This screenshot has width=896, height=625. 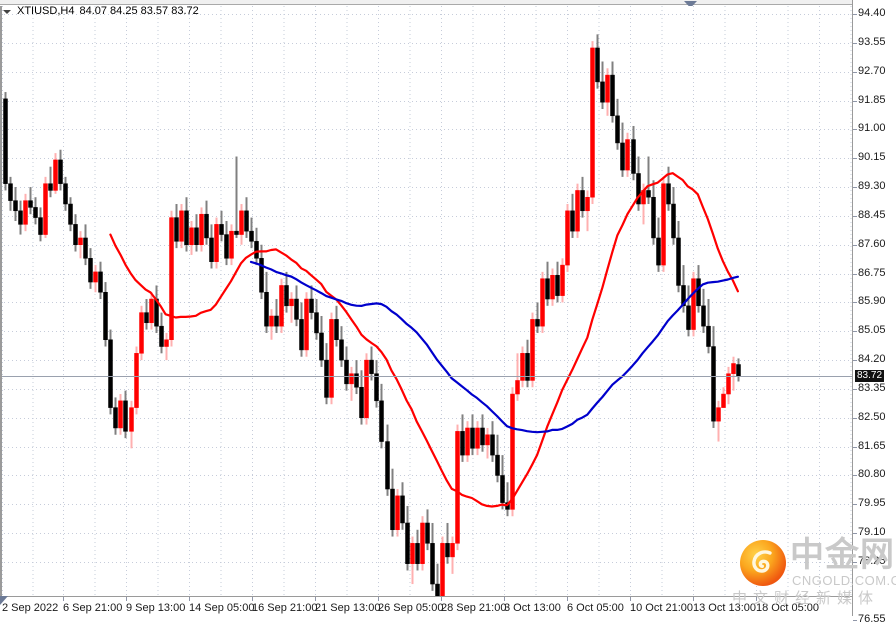 What do you see at coordinates (870, 376) in the screenshot?
I see `current-price-label: 83.72` at bounding box center [870, 376].